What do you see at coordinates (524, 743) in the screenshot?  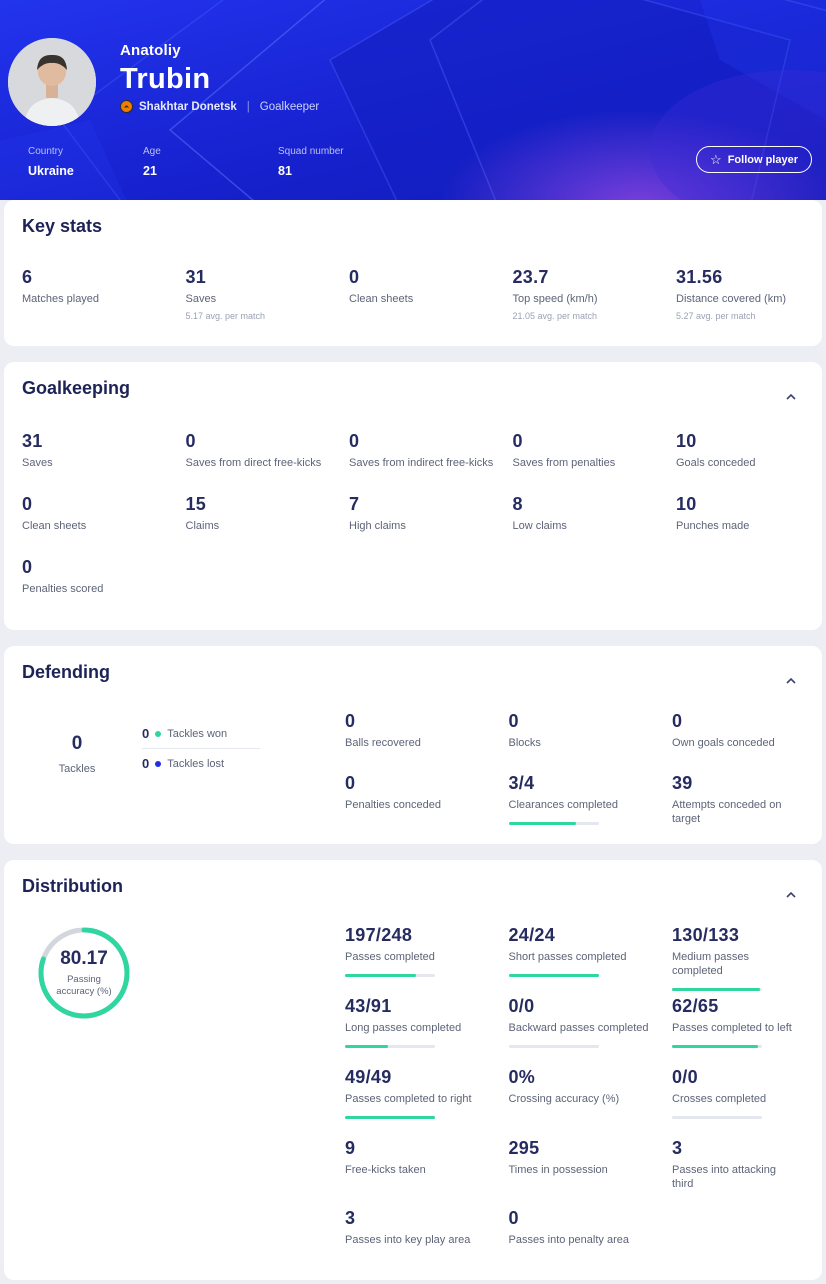 I see `stat-label: Blocks` at bounding box center [524, 743].